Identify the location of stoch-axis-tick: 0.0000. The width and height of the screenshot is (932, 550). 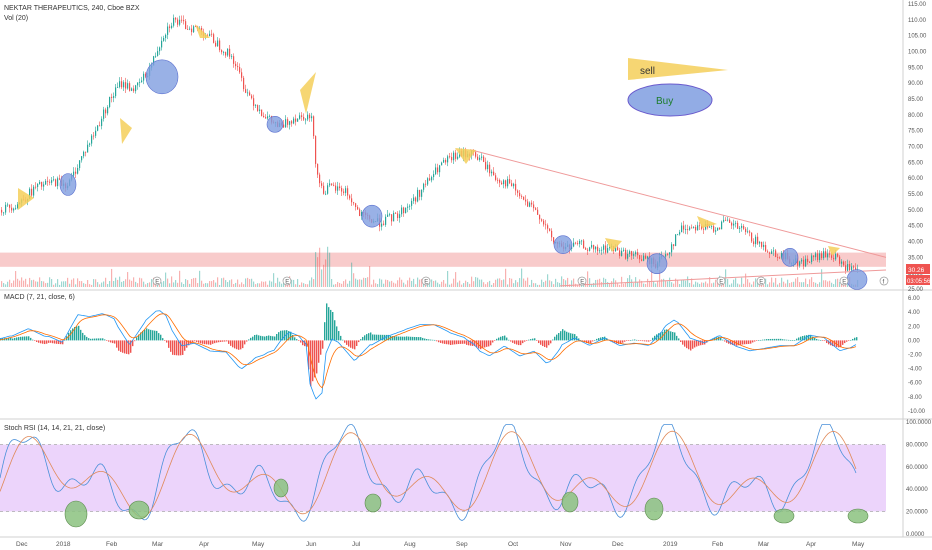
(915, 535).